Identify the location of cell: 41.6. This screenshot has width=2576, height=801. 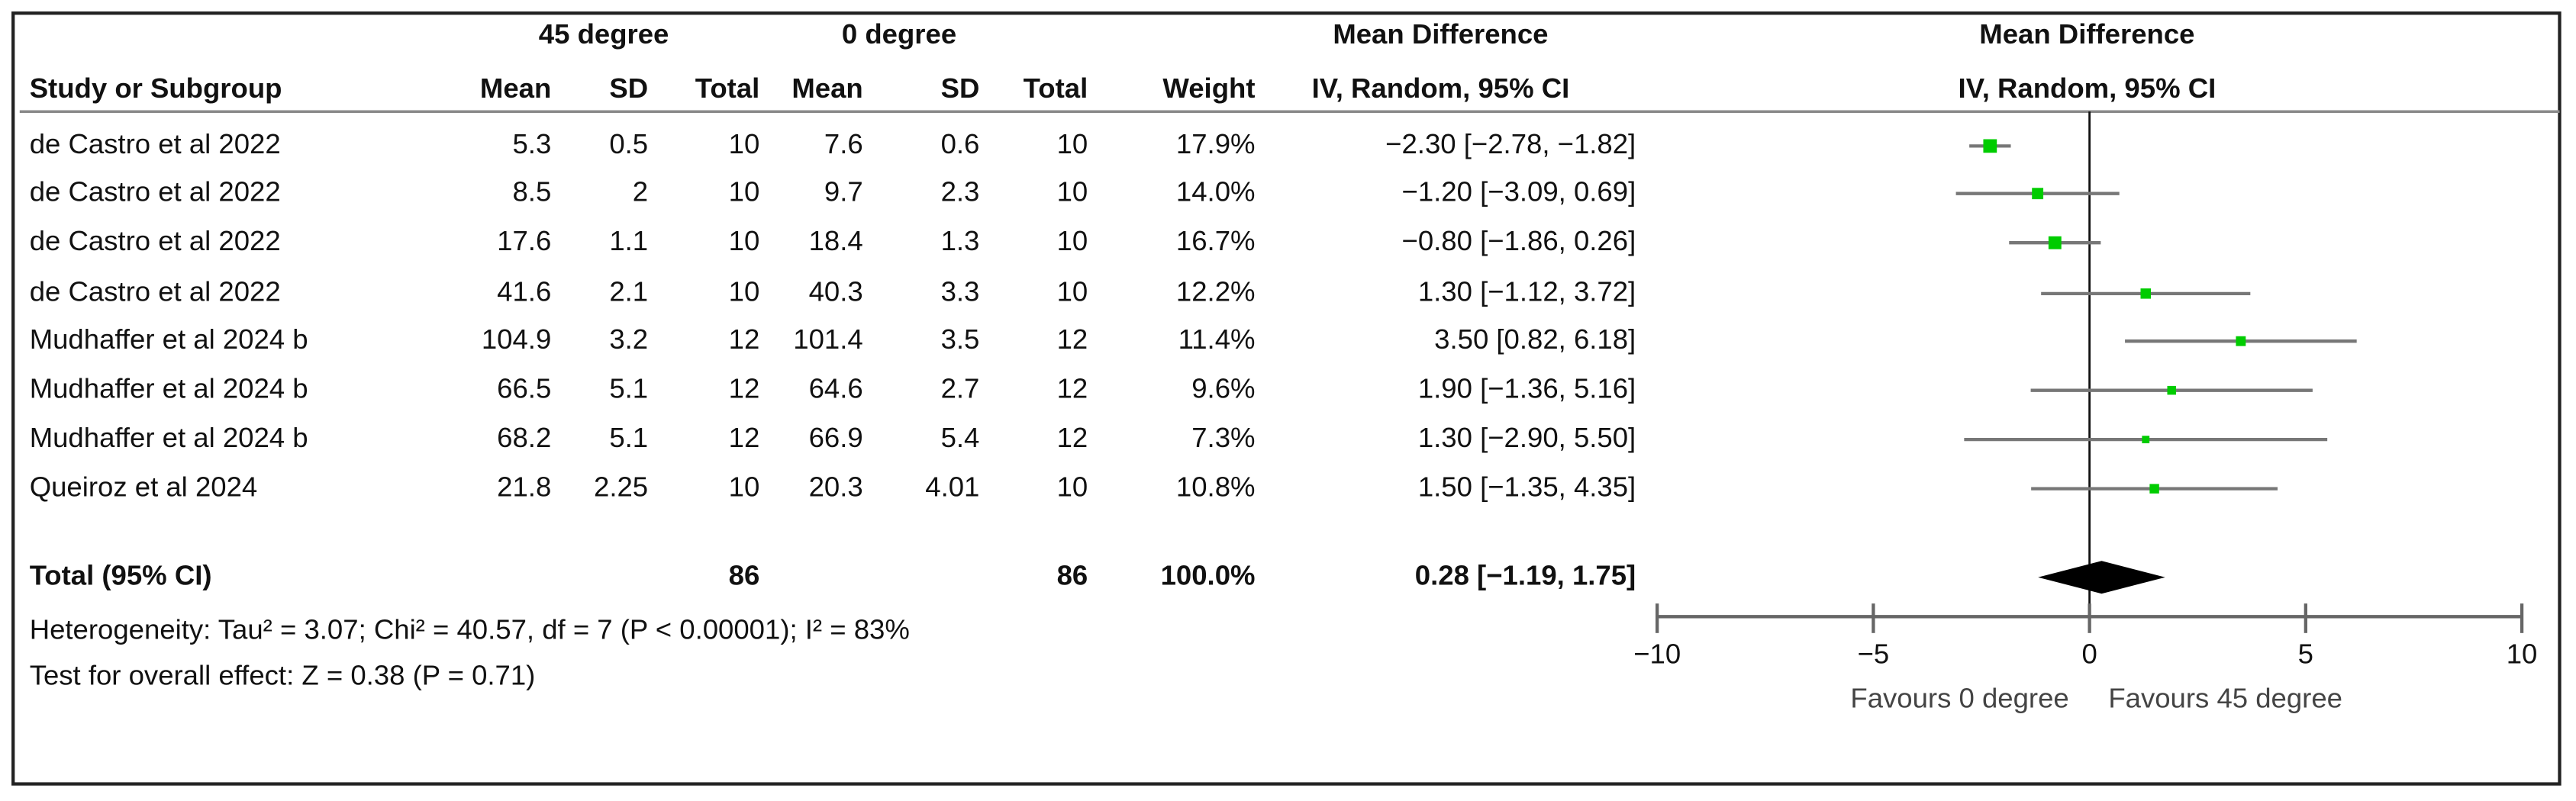
(524, 291).